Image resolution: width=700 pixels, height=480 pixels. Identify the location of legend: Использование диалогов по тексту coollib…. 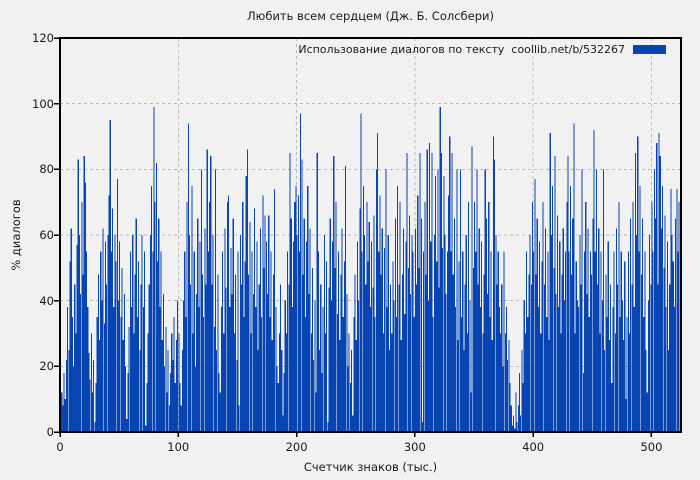
(482, 49).